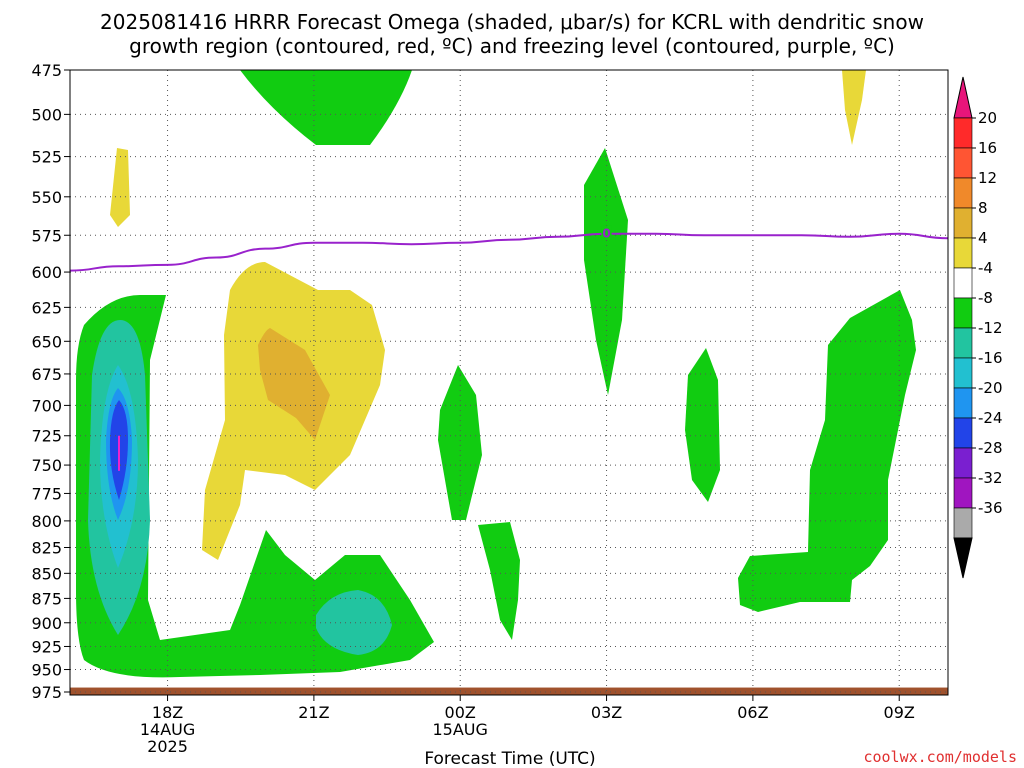 The image size is (1024, 768). Describe the element at coordinates (509, 252) in the screenshot. I see `freezing-level-line` at that location.